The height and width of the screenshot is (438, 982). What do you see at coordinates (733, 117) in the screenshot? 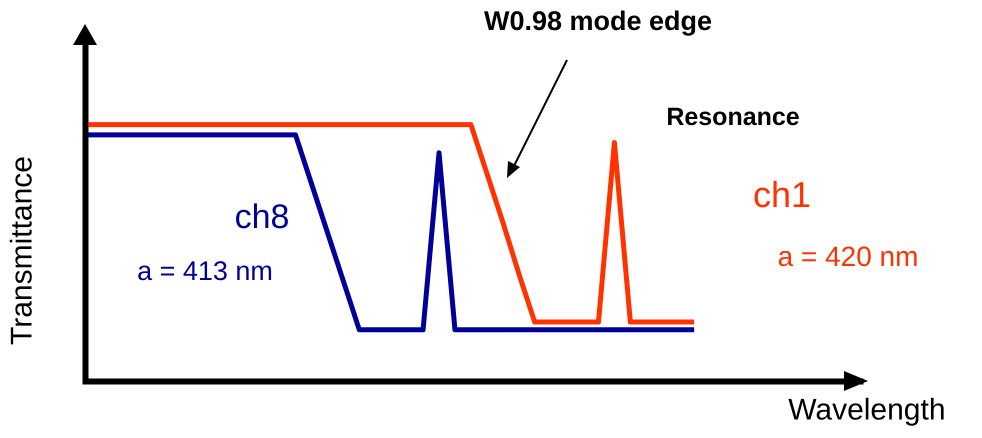
I see `annotation: Resonance` at bounding box center [733, 117].